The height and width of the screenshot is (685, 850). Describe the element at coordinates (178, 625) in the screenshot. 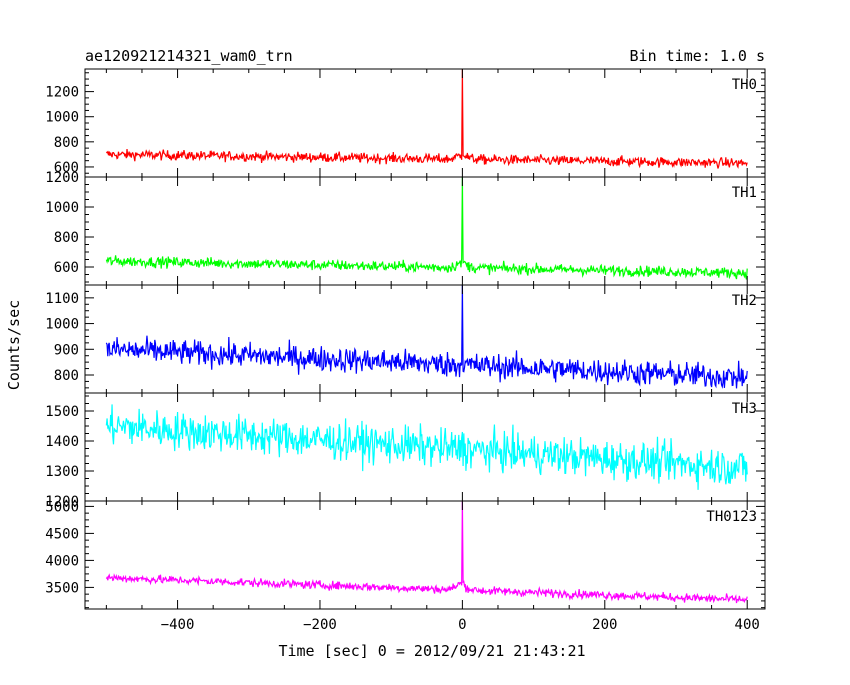

I see `x-tick-label: −400` at that location.